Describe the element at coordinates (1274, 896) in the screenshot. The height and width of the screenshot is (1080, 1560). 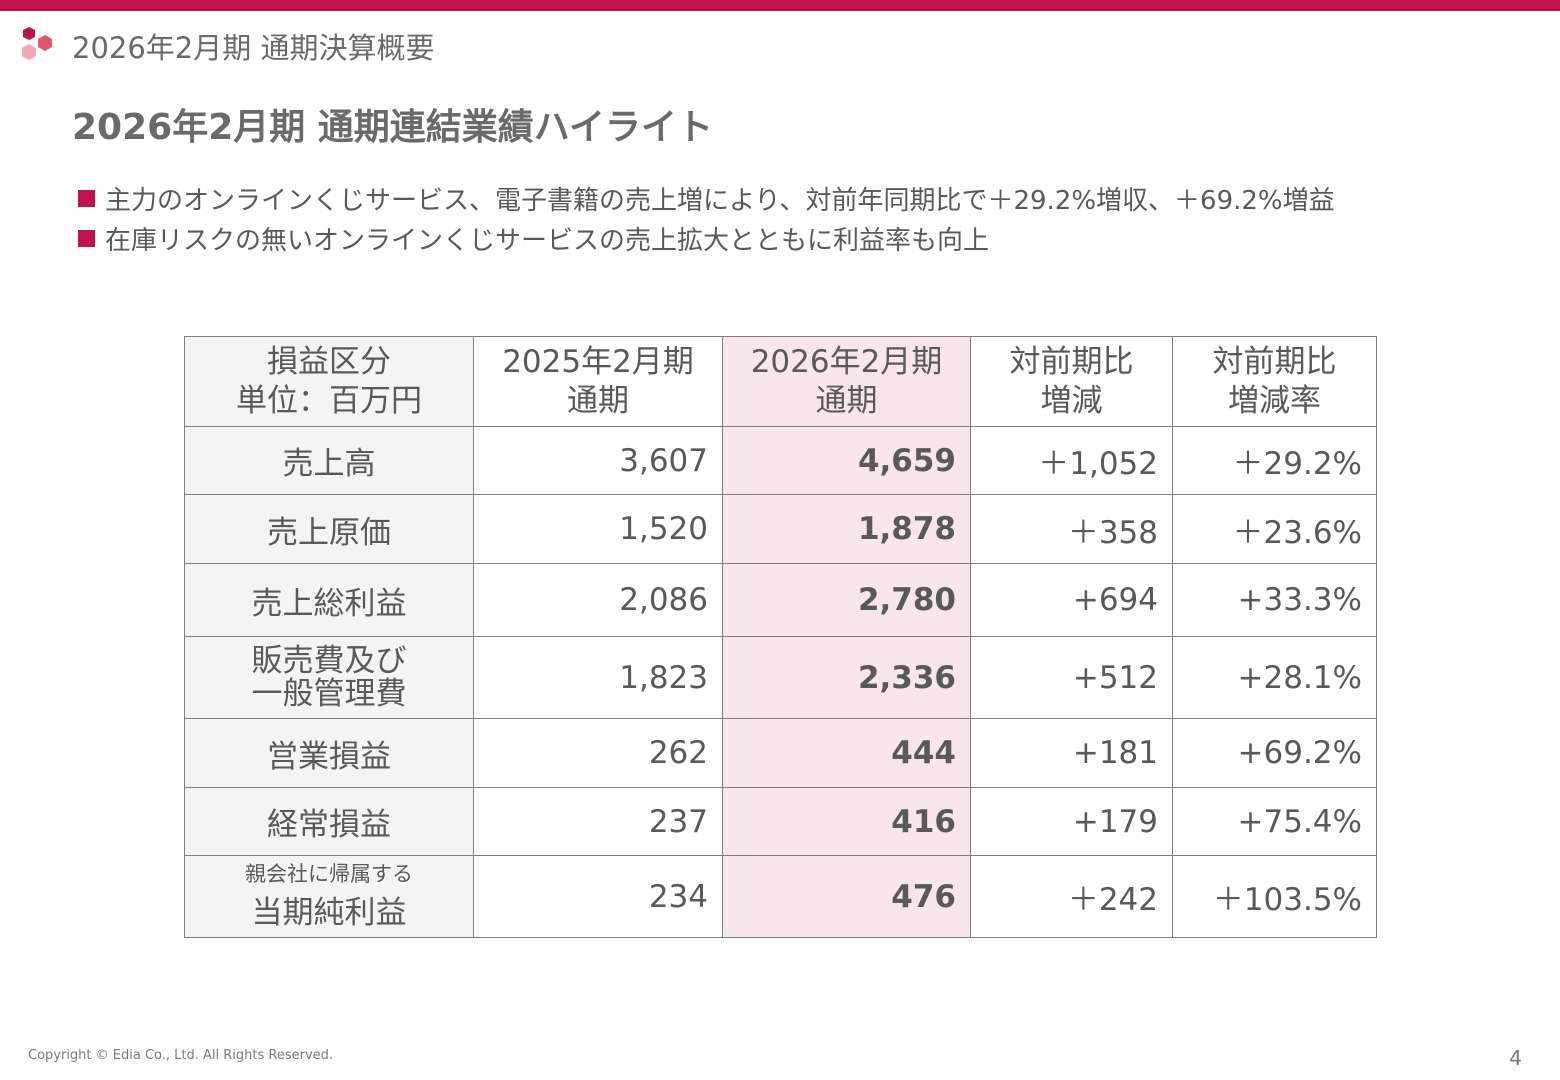
I see `rate-value: ＋103.5%` at that location.